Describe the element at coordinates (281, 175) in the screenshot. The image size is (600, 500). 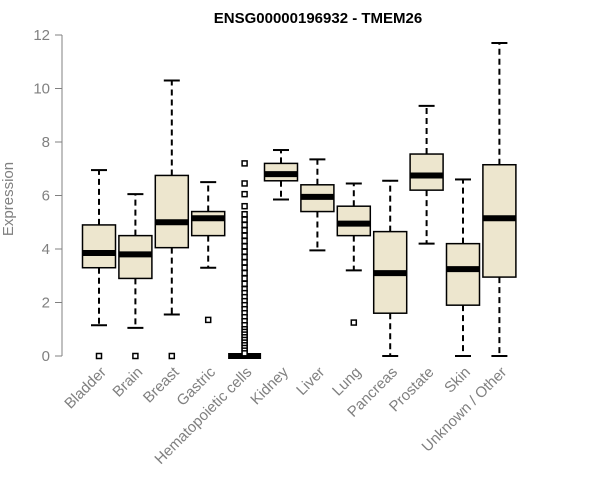
I see `box-kidney` at that location.